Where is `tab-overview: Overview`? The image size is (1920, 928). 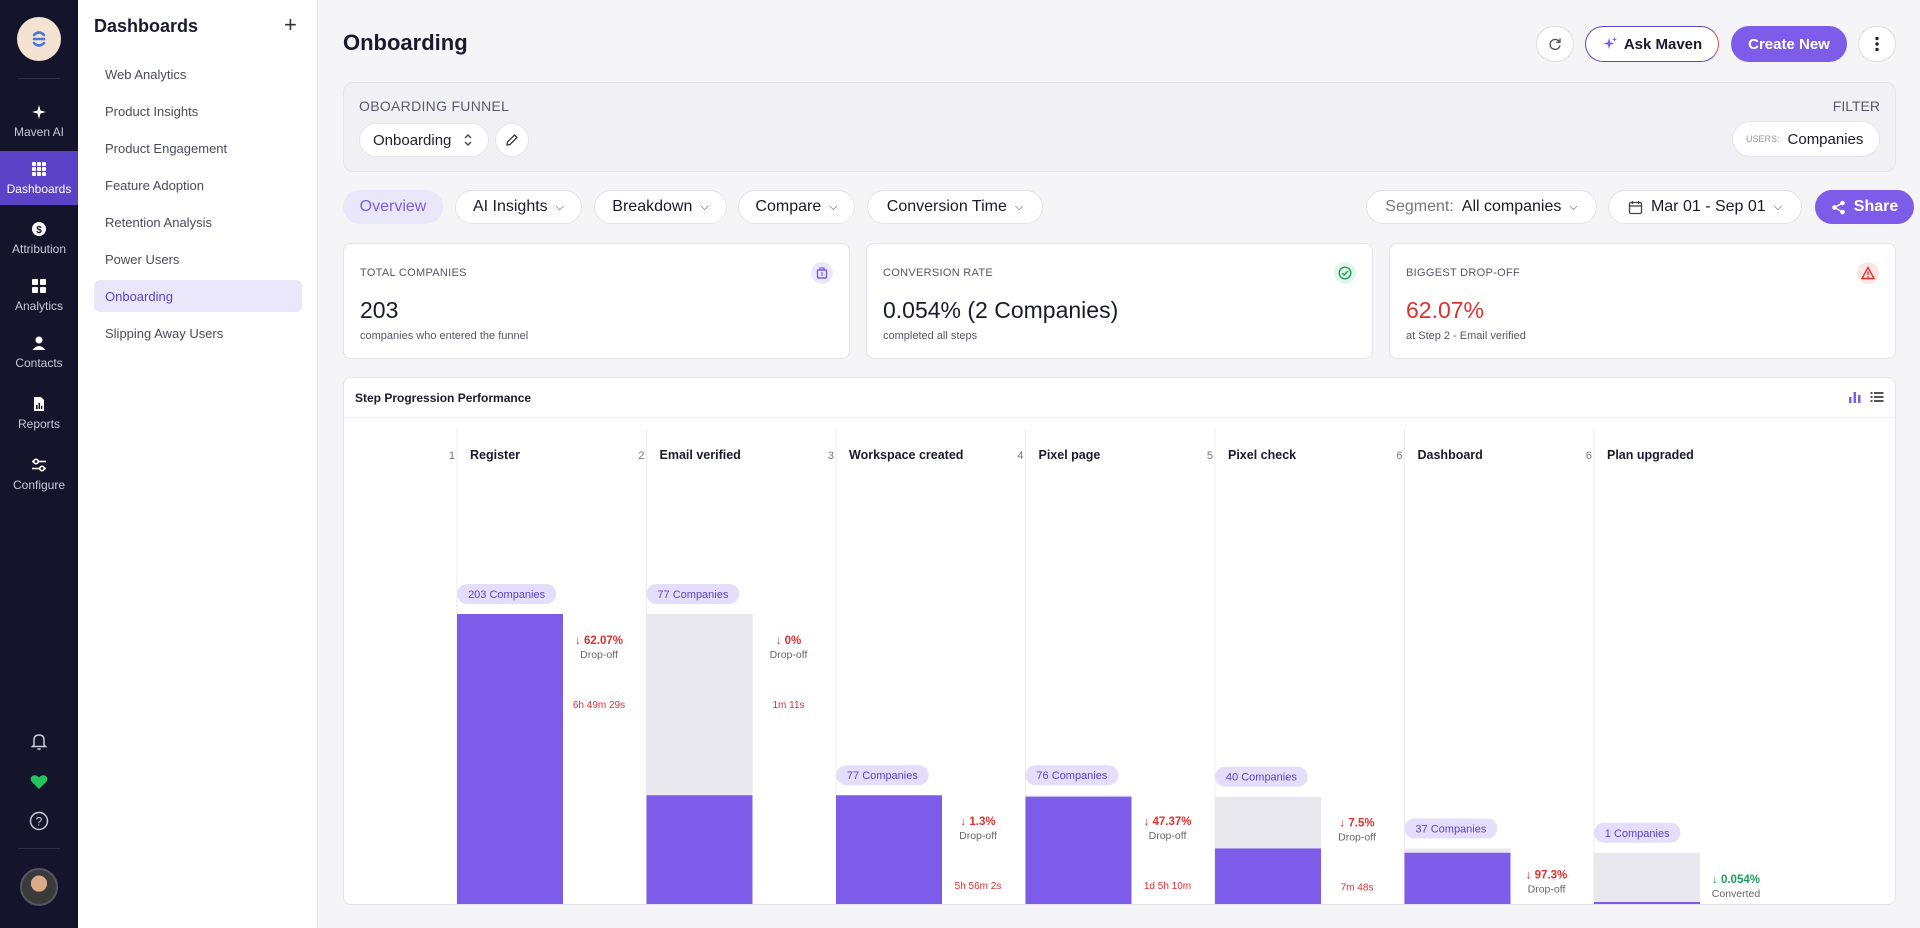 tab-overview: Overview is located at coordinates (393, 207).